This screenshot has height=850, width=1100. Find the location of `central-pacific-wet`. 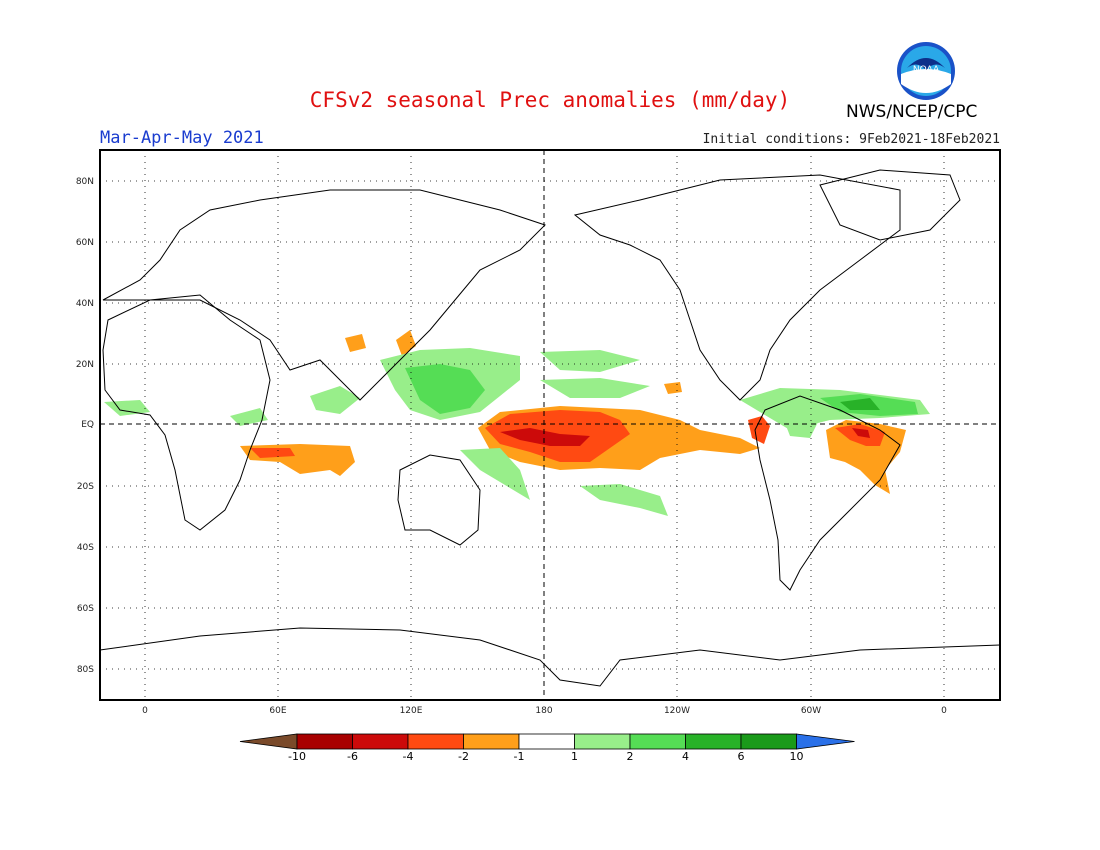

central-pacific-wet is located at coordinates (590, 361).